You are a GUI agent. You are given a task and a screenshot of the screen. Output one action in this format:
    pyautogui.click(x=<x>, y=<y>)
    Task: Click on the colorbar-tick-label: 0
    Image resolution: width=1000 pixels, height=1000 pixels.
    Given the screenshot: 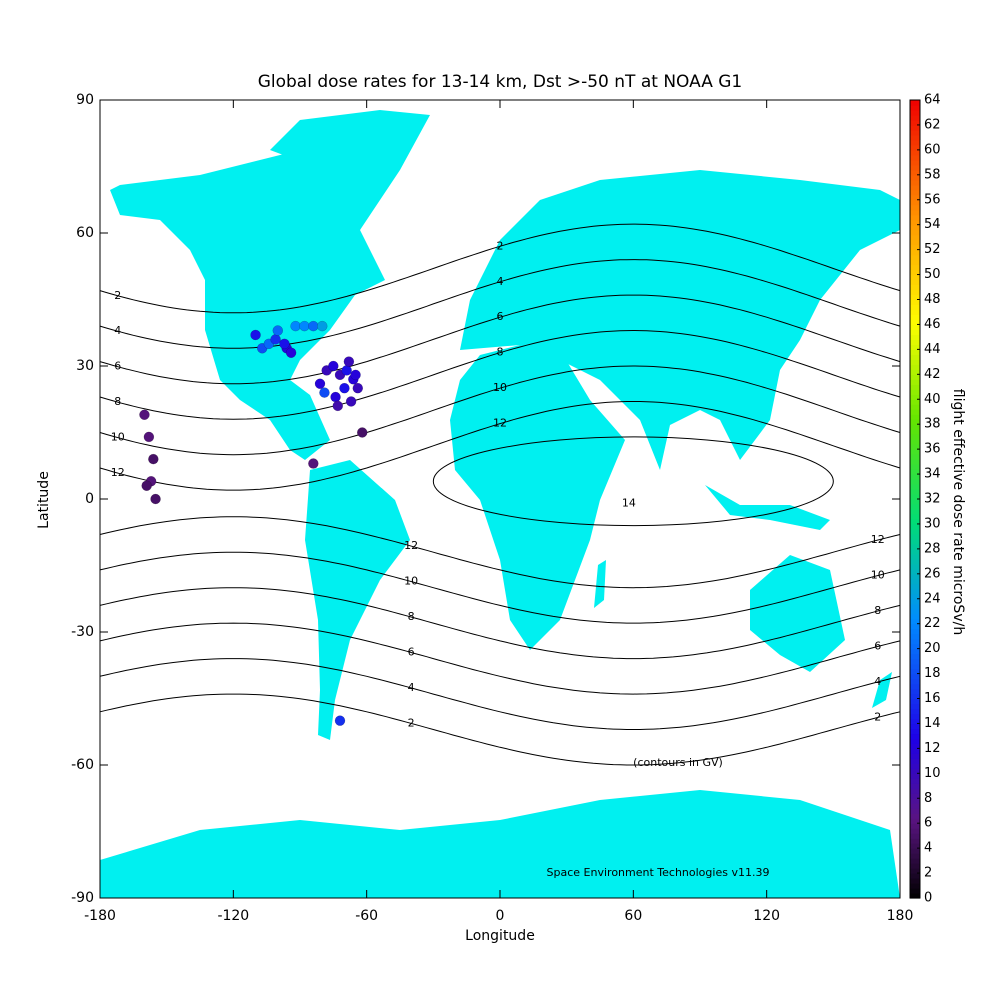 What is the action you would take?
    pyautogui.click(x=928, y=898)
    